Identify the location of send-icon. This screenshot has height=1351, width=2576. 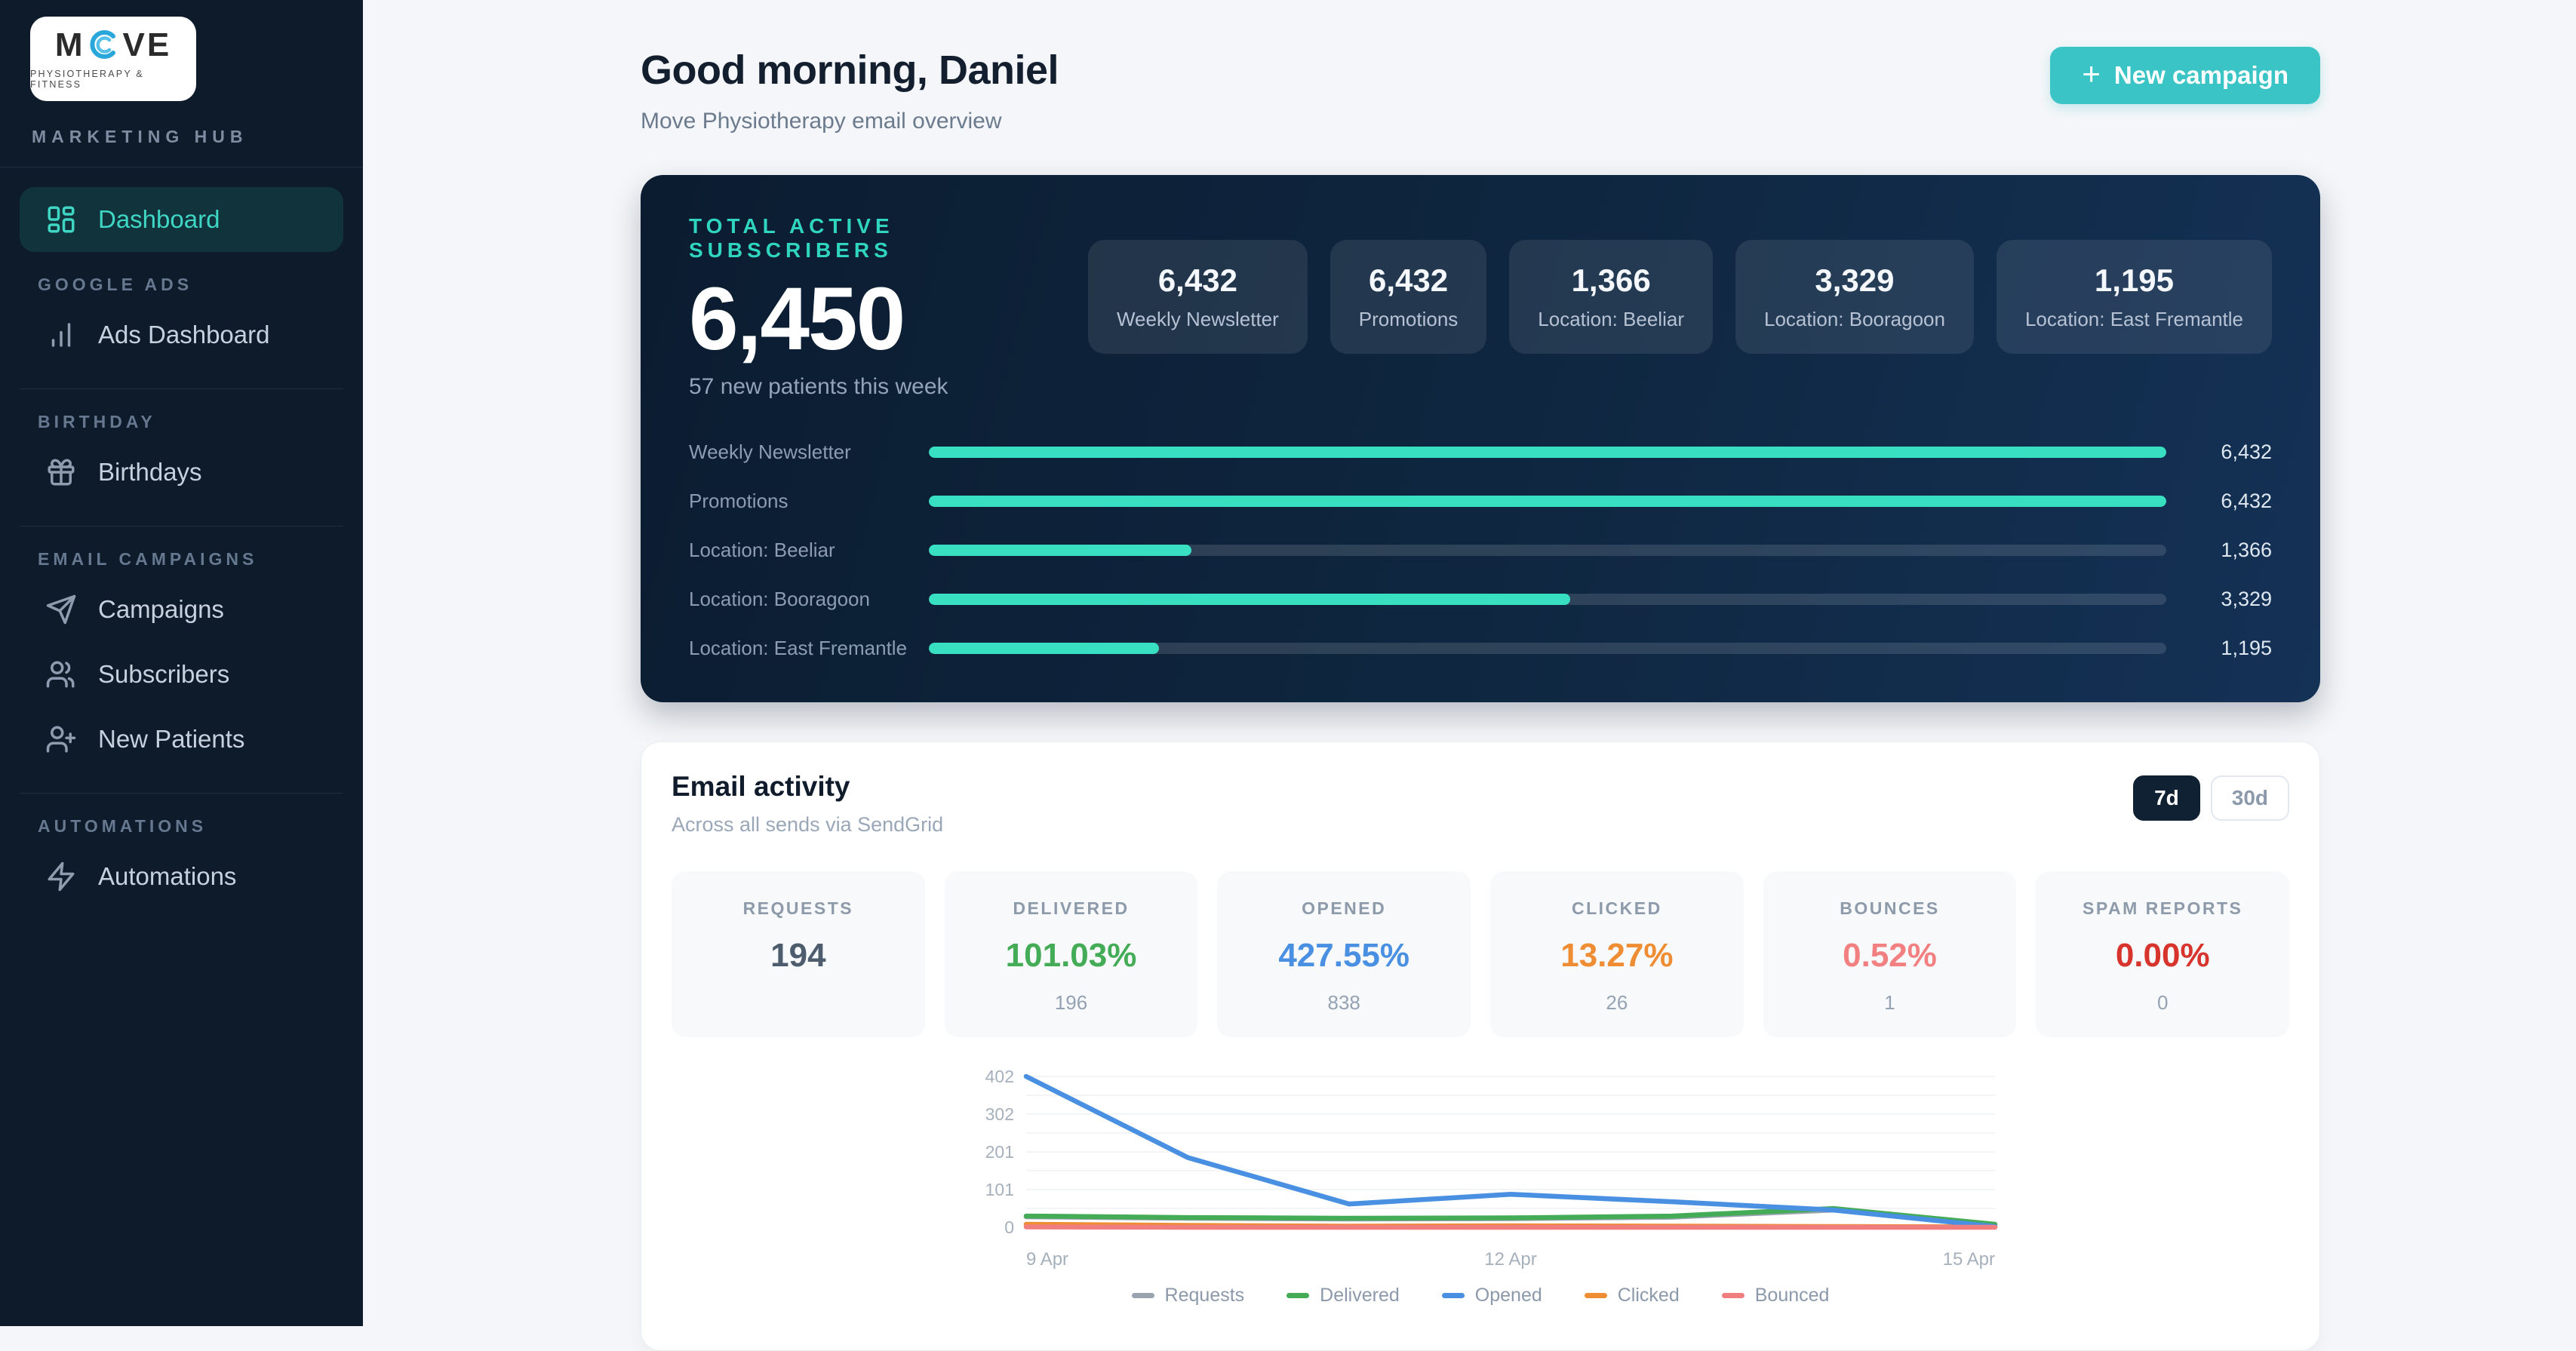
(61, 609).